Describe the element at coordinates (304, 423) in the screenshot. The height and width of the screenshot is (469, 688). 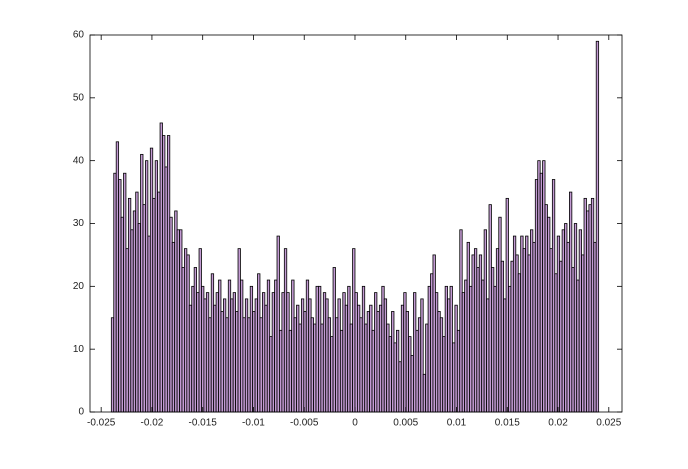
I see `x-tick-label: -0.005` at that location.